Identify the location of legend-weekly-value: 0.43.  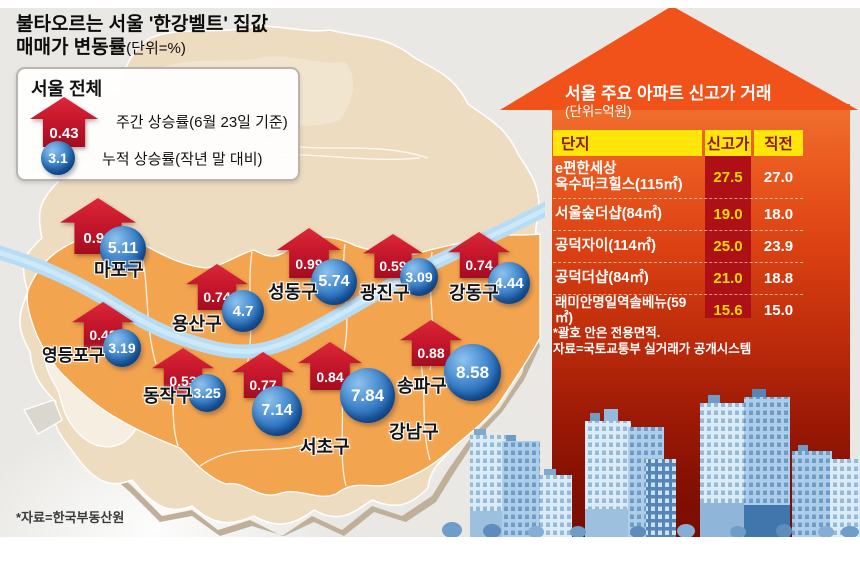
(64, 133).